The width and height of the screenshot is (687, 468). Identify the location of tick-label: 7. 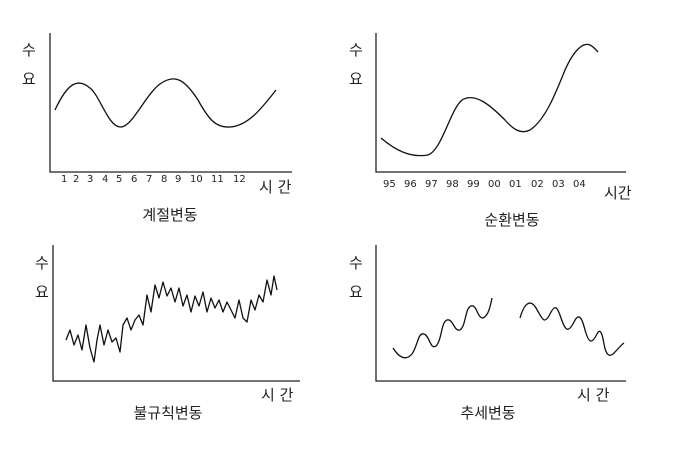
(149, 179).